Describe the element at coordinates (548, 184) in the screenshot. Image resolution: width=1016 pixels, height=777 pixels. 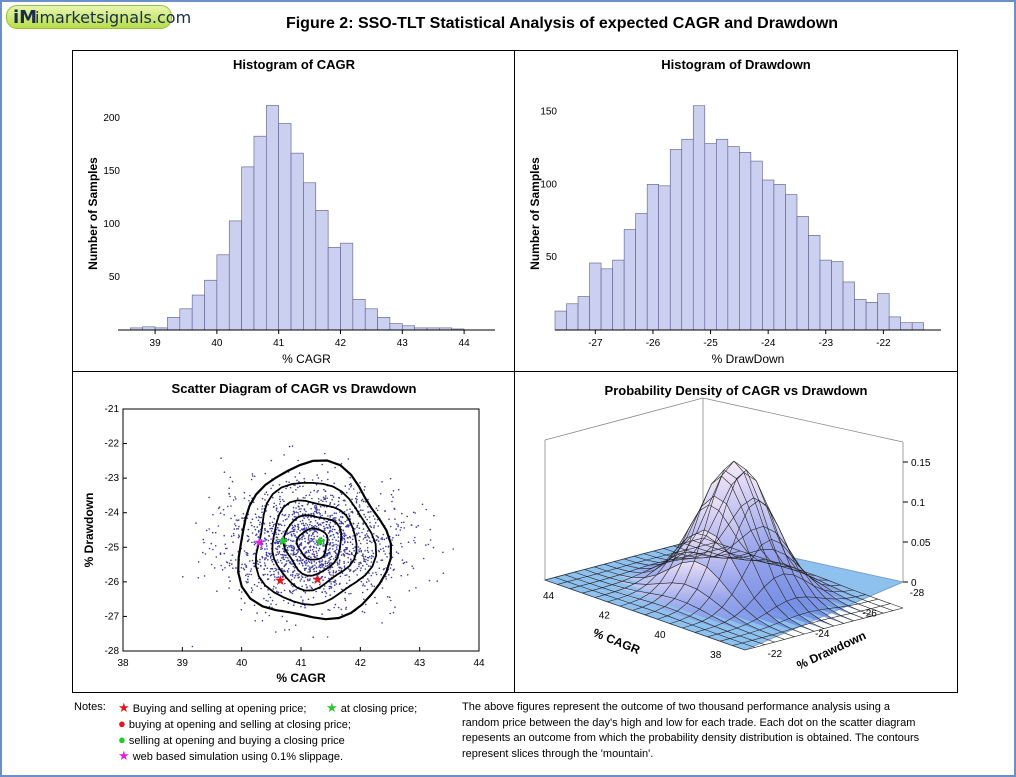
I see `y-tick-label: 100` at that location.